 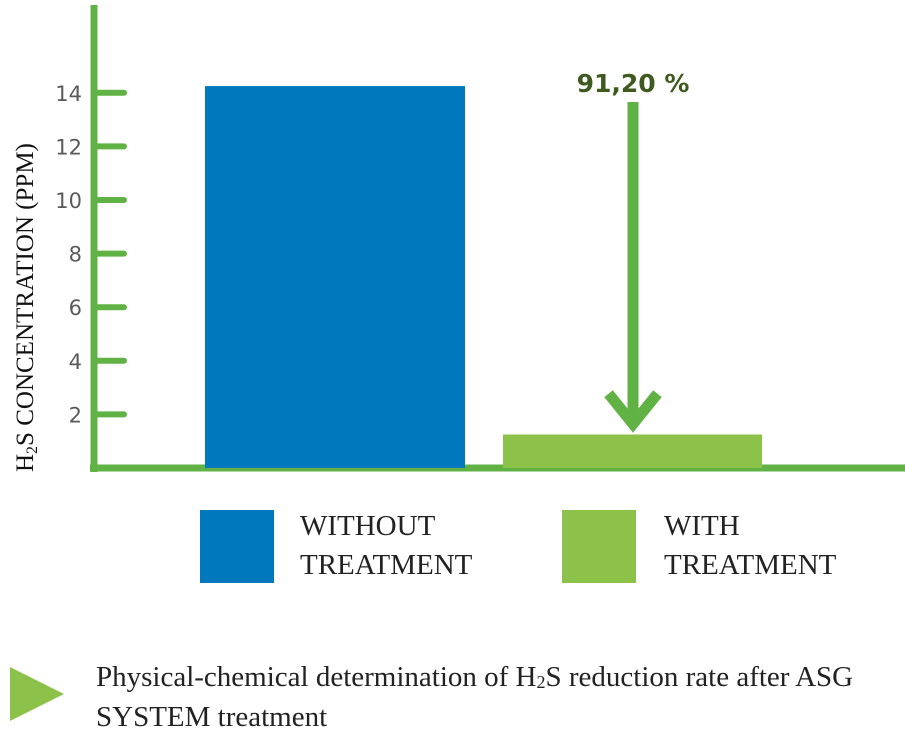 What do you see at coordinates (518, 546) in the screenshot?
I see `legend: WITHOUT TREATMENT WITH TREATMENT` at bounding box center [518, 546].